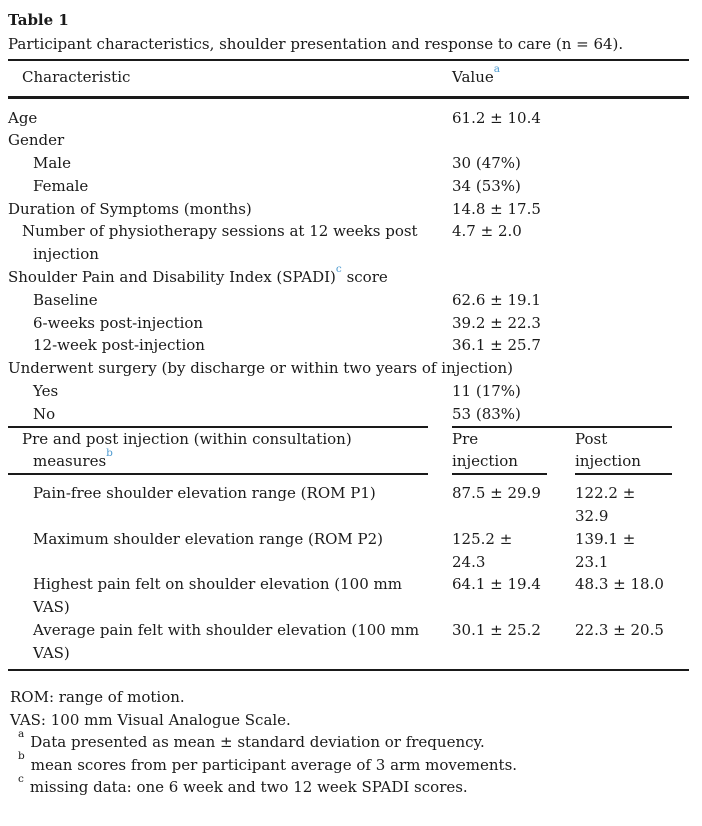 Image resolution: width=702 pixels, height=826 pixels. I want to click on footnote-marker-b: b, so click(21, 756).